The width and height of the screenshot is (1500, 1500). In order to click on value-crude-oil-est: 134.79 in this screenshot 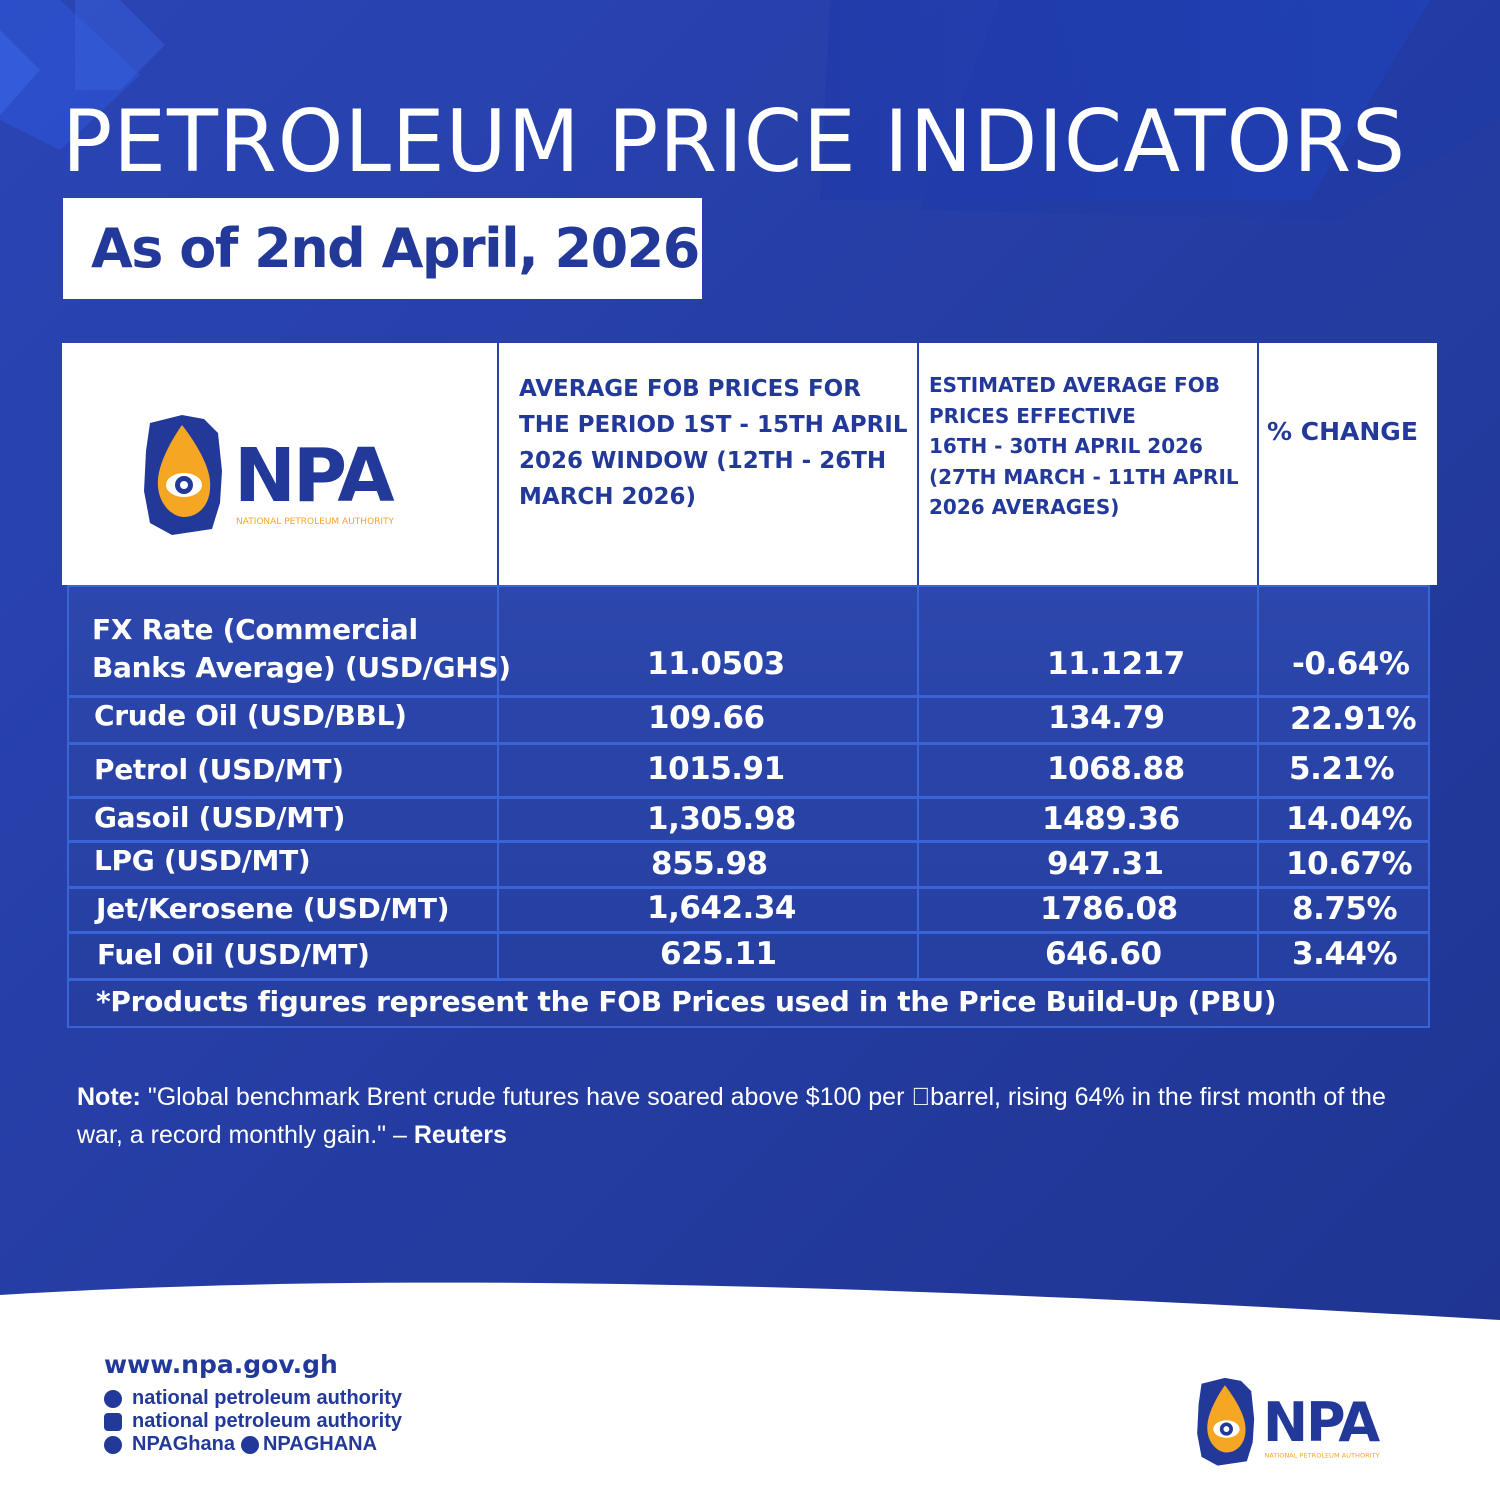, I will do `click(1106, 718)`.